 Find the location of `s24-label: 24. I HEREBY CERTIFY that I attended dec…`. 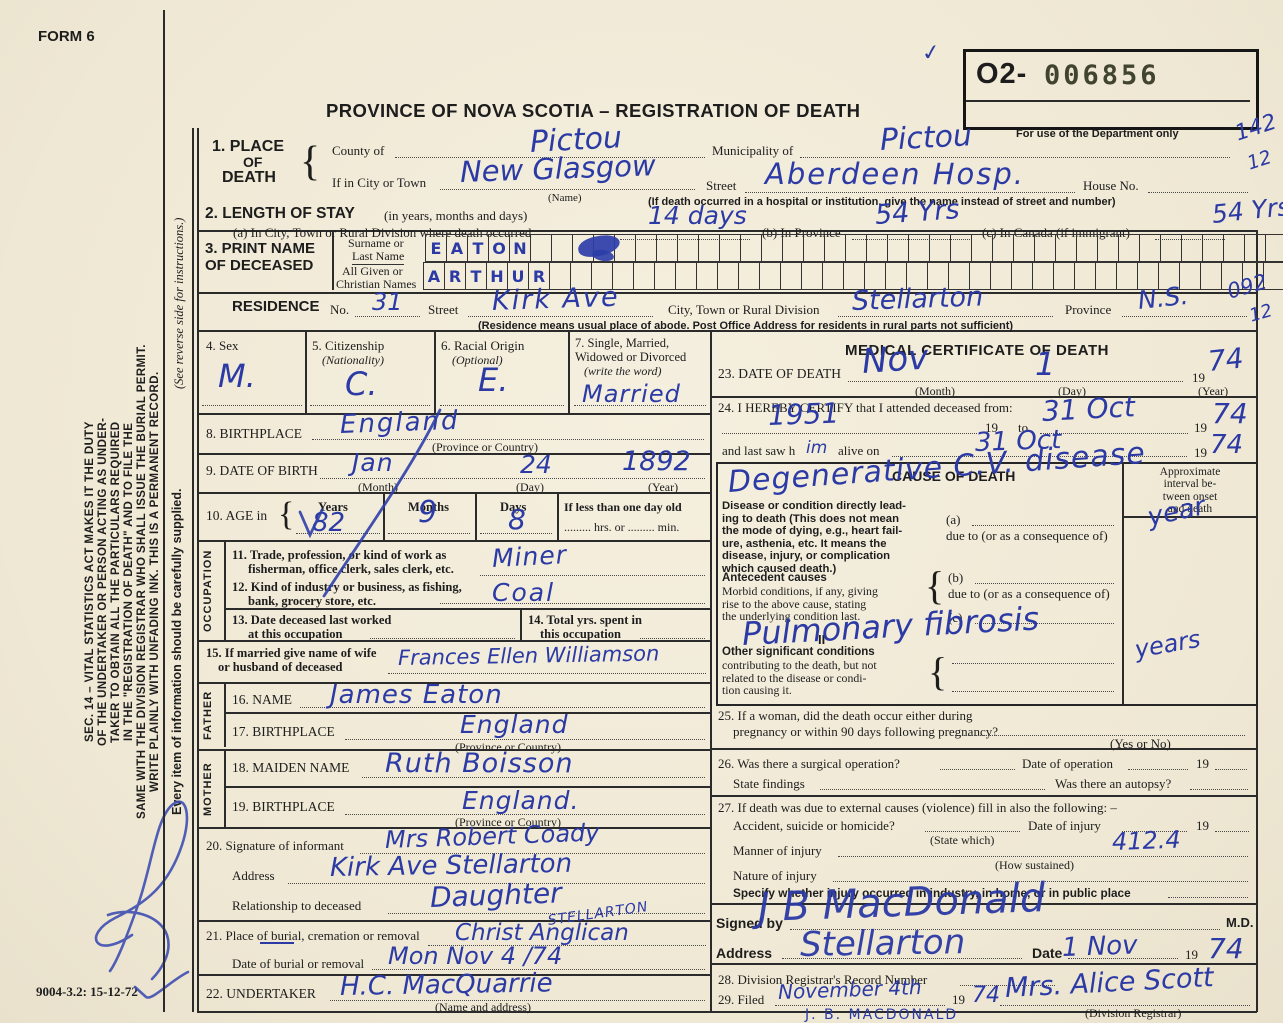

s24-label: 24. I HEREBY CERTIFY that I attended dec… is located at coordinates (865, 407).